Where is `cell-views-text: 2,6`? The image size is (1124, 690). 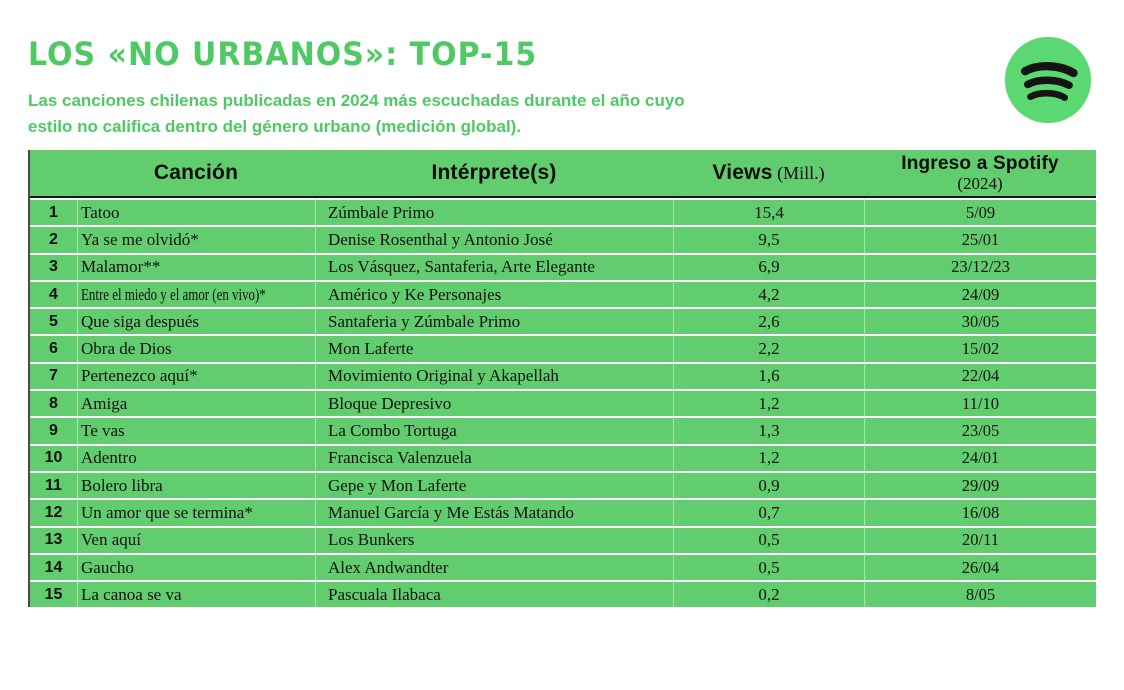 cell-views-text: 2,6 is located at coordinates (769, 321).